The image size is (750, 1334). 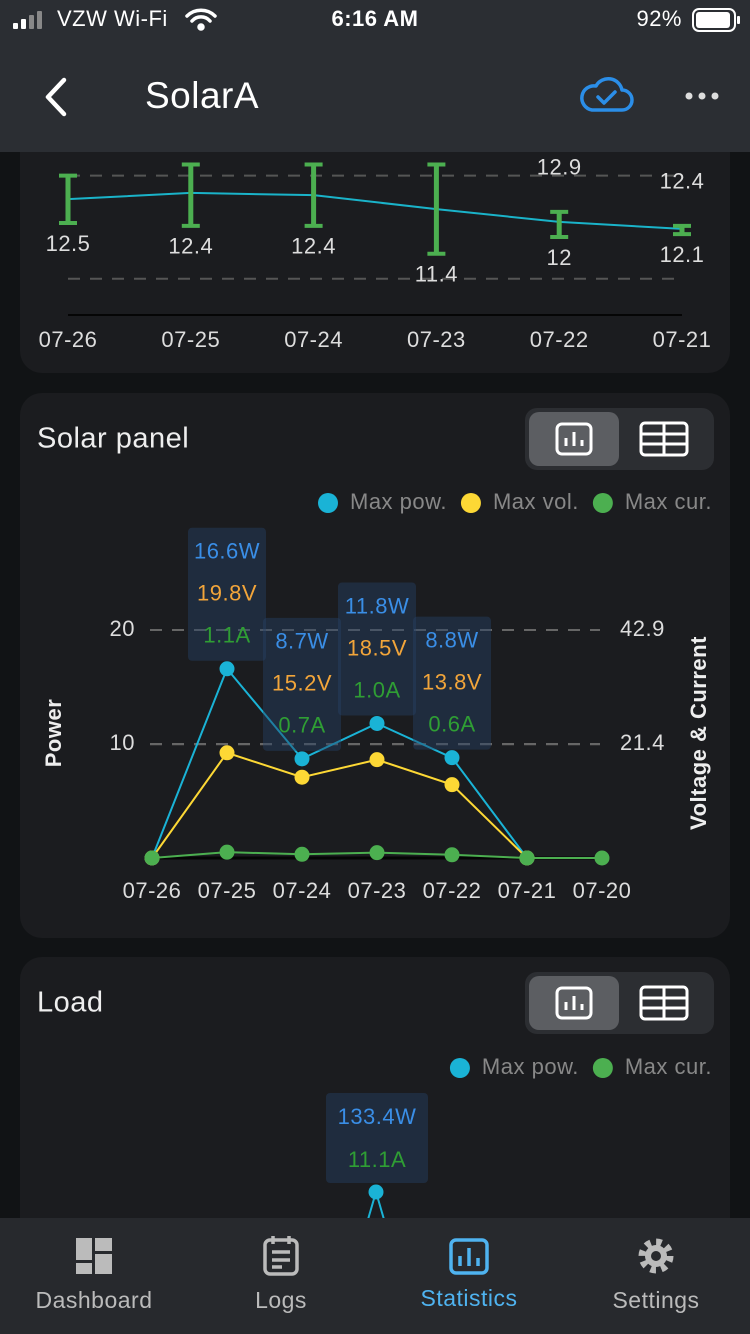 I want to click on settings-icon, so click(x=656, y=1256).